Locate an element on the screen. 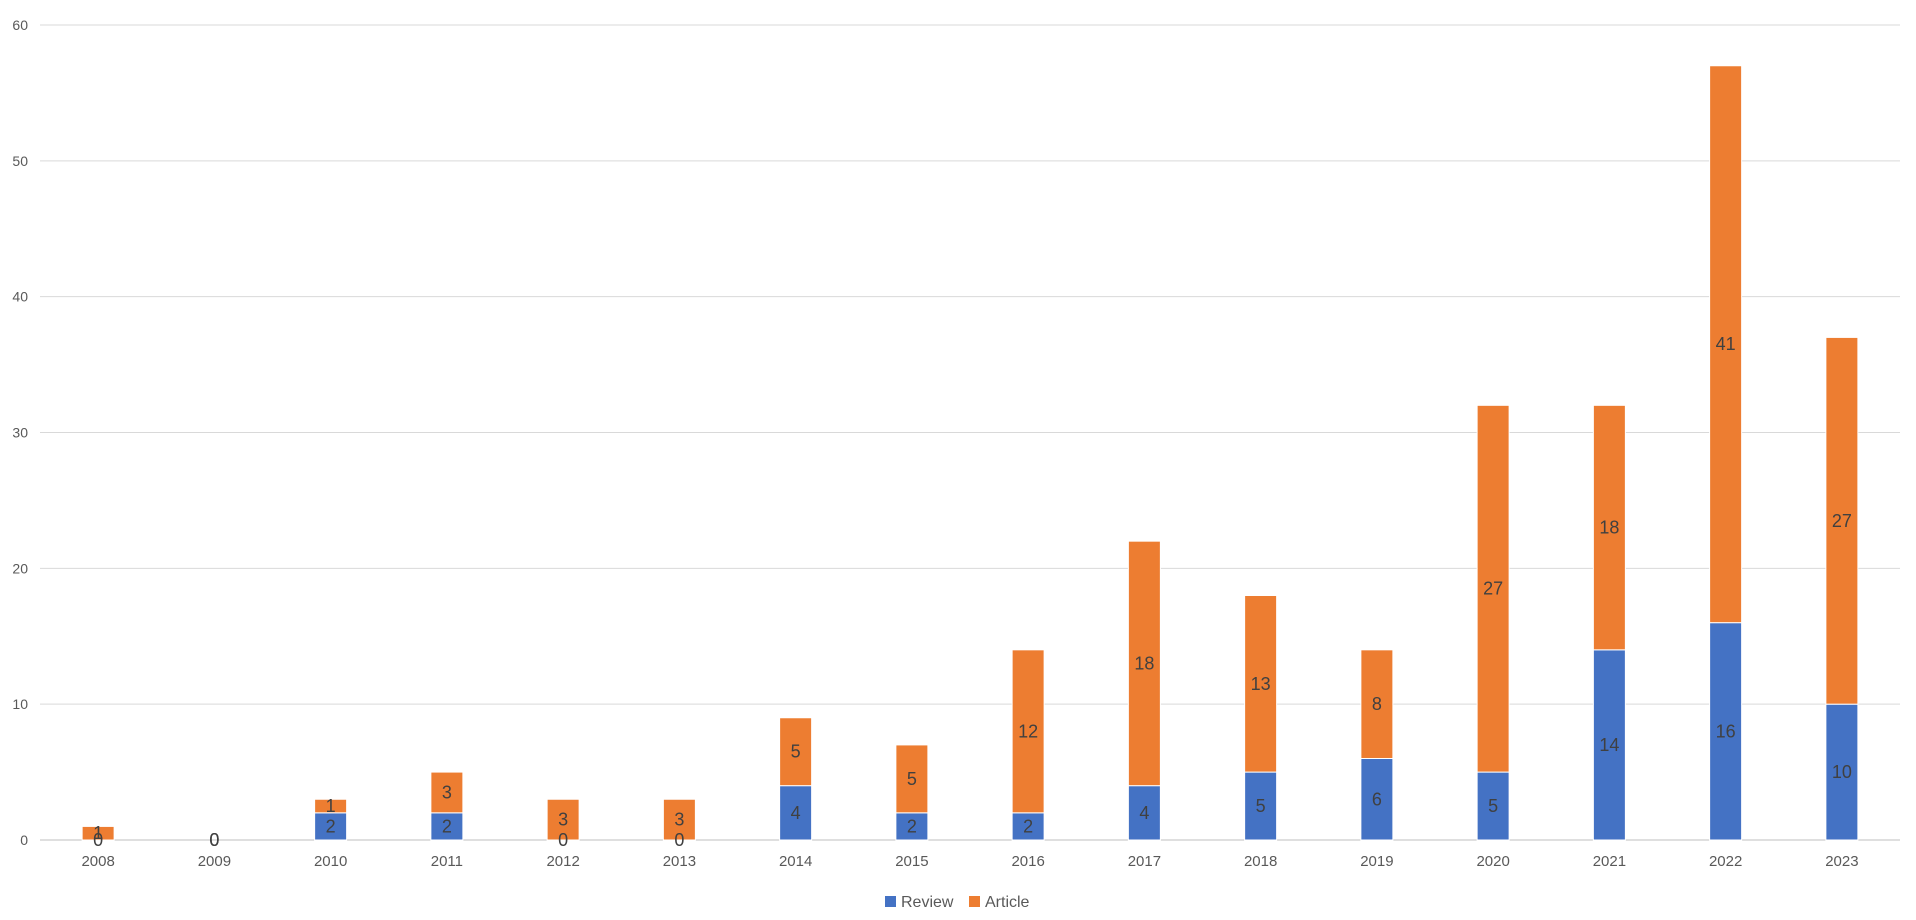  data-label-review-2019: 6 is located at coordinates (1377, 799).